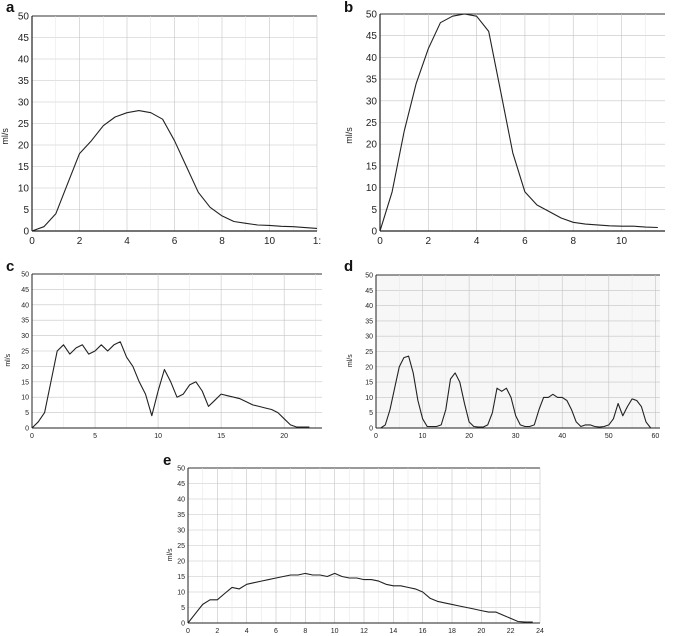 The width and height of the screenshot is (685, 636). I want to click on x-tick-label: 15, so click(221, 436).